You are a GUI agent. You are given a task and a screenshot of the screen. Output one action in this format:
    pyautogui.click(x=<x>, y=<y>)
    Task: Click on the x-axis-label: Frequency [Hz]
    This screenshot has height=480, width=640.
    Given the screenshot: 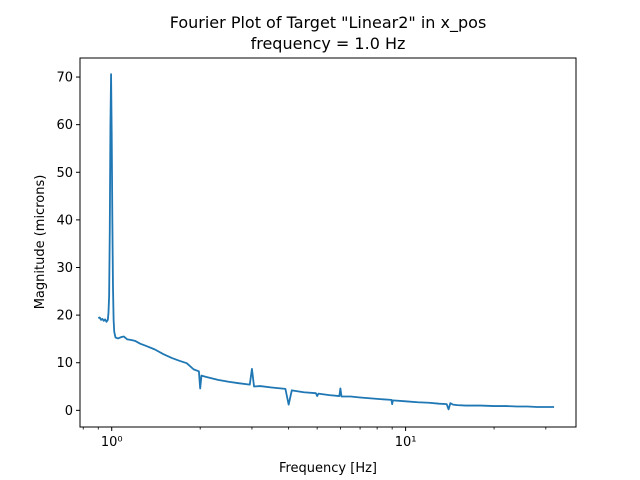 What is the action you would take?
    pyautogui.click(x=328, y=468)
    